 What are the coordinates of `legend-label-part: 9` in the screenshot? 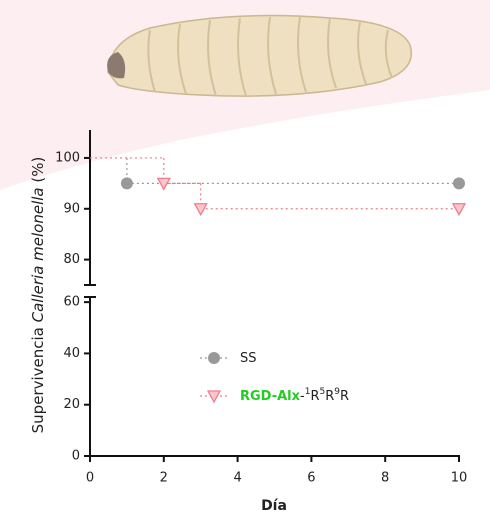 It's located at (337, 392).